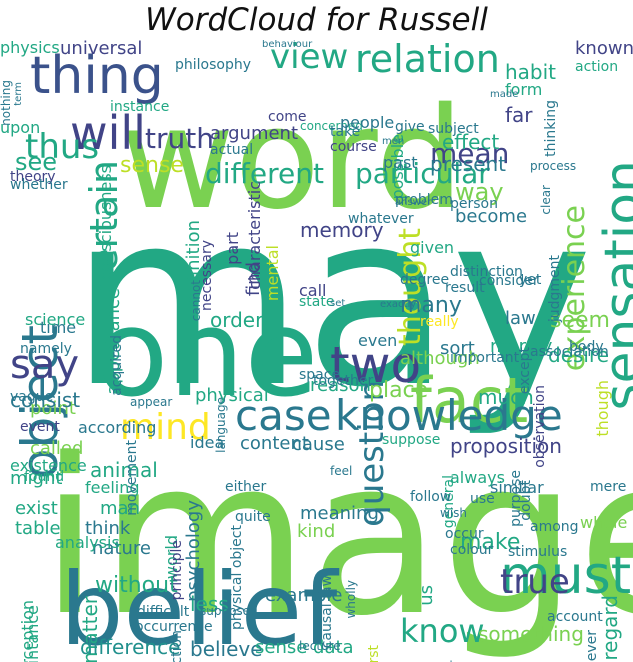  I want to click on word-person: person, so click(474, 204).